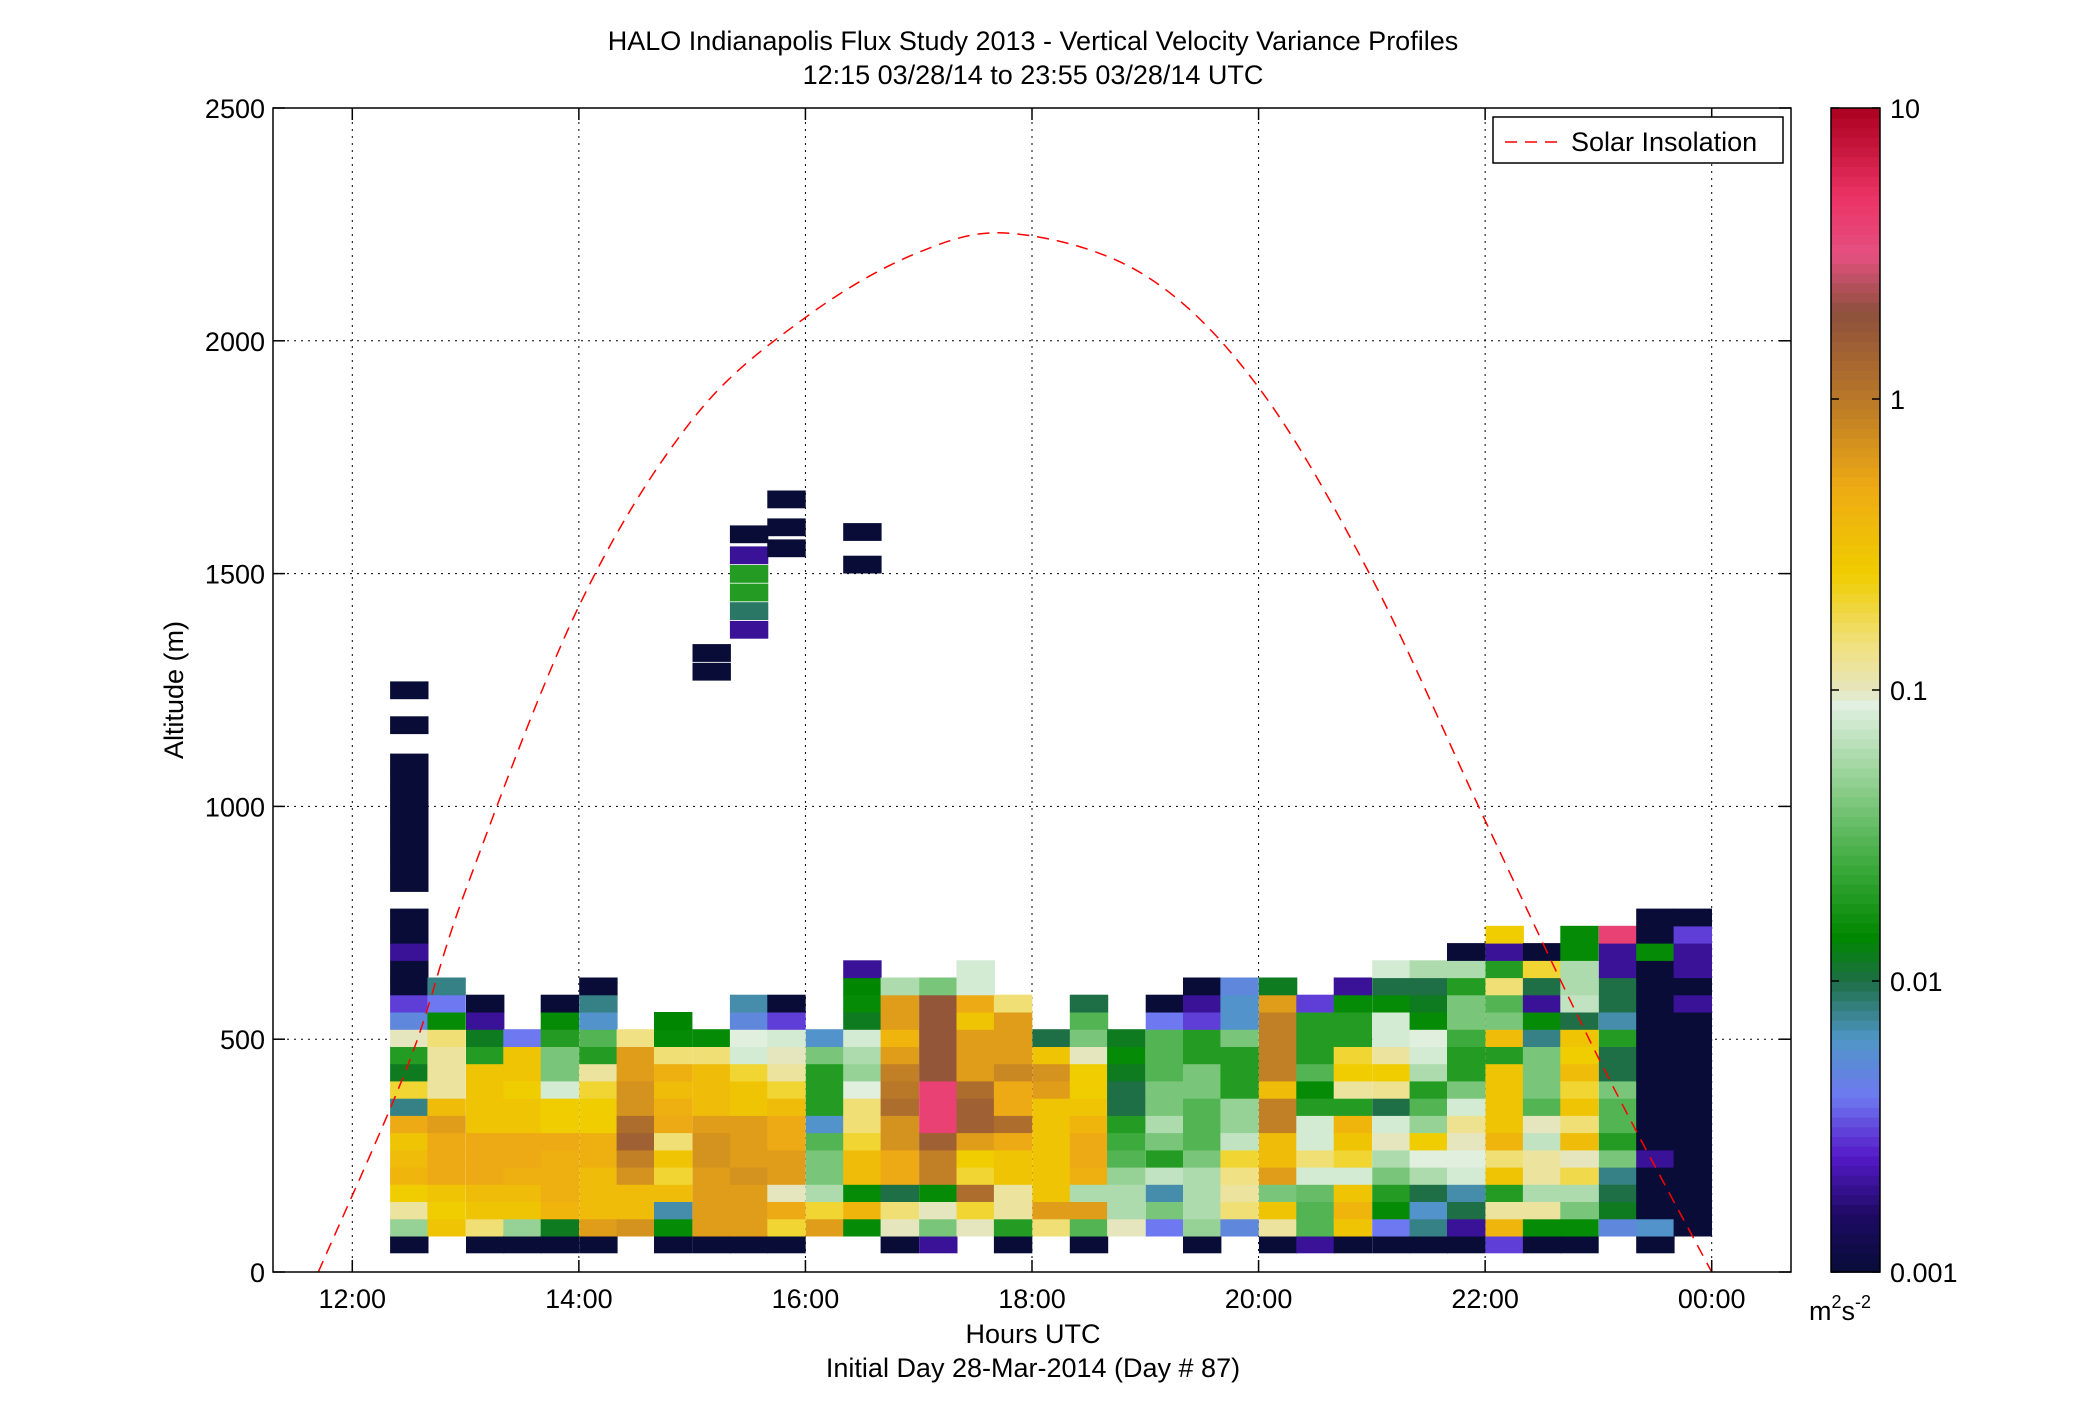 This screenshot has height=1425, width=2098. I want to click on x-tick-label: 12:00, so click(353, 1299).